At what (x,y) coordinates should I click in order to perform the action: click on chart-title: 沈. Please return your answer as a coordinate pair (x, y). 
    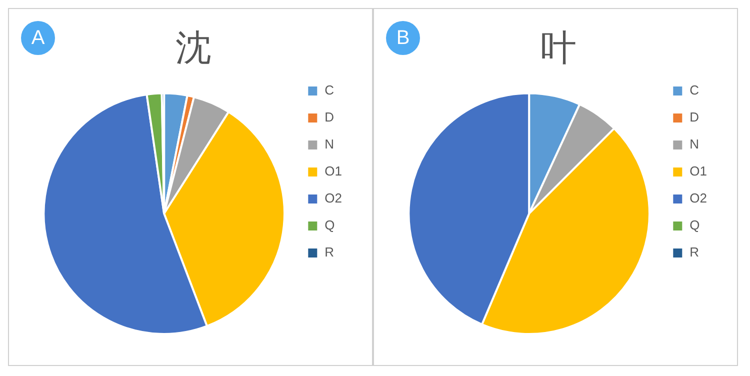
    Looking at the image, I should click on (194, 48).